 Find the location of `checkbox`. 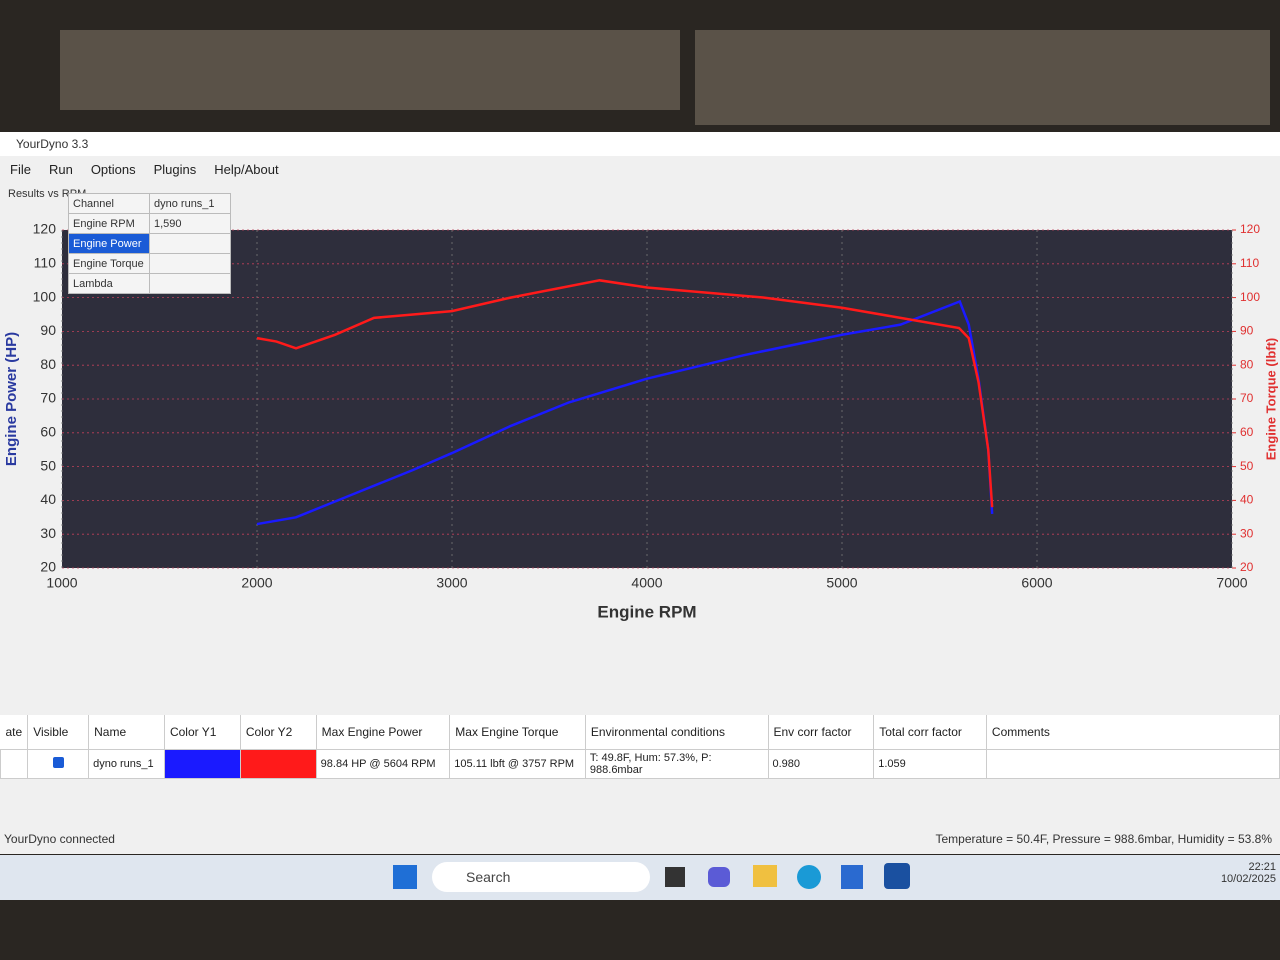

checkbox is located at coordinates (58, 762).